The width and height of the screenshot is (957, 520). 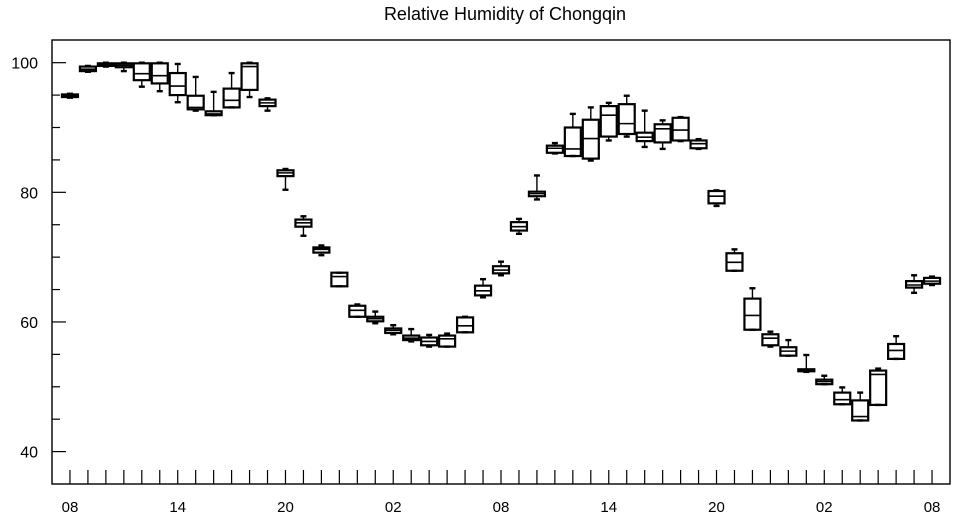 I want to click on chart-title: Relative Humidity of Chongqin, so click(x=505, y=14).